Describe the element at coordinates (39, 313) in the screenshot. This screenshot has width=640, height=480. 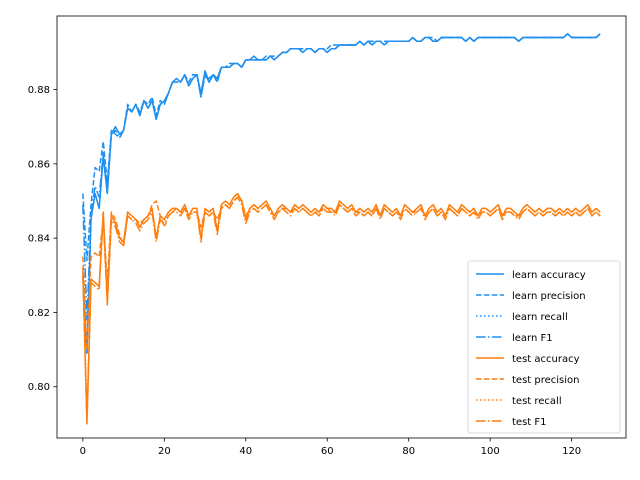
I see `y-tick-label: 0.82` at that location.